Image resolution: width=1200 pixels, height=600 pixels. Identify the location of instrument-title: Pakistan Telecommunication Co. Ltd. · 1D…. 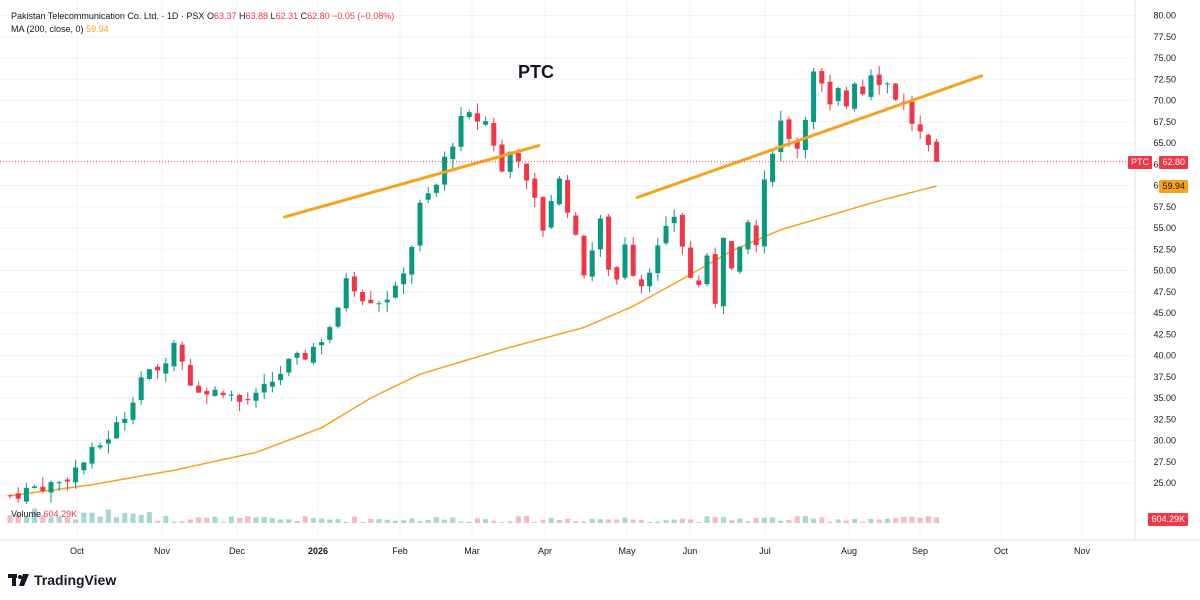
(108, 16).